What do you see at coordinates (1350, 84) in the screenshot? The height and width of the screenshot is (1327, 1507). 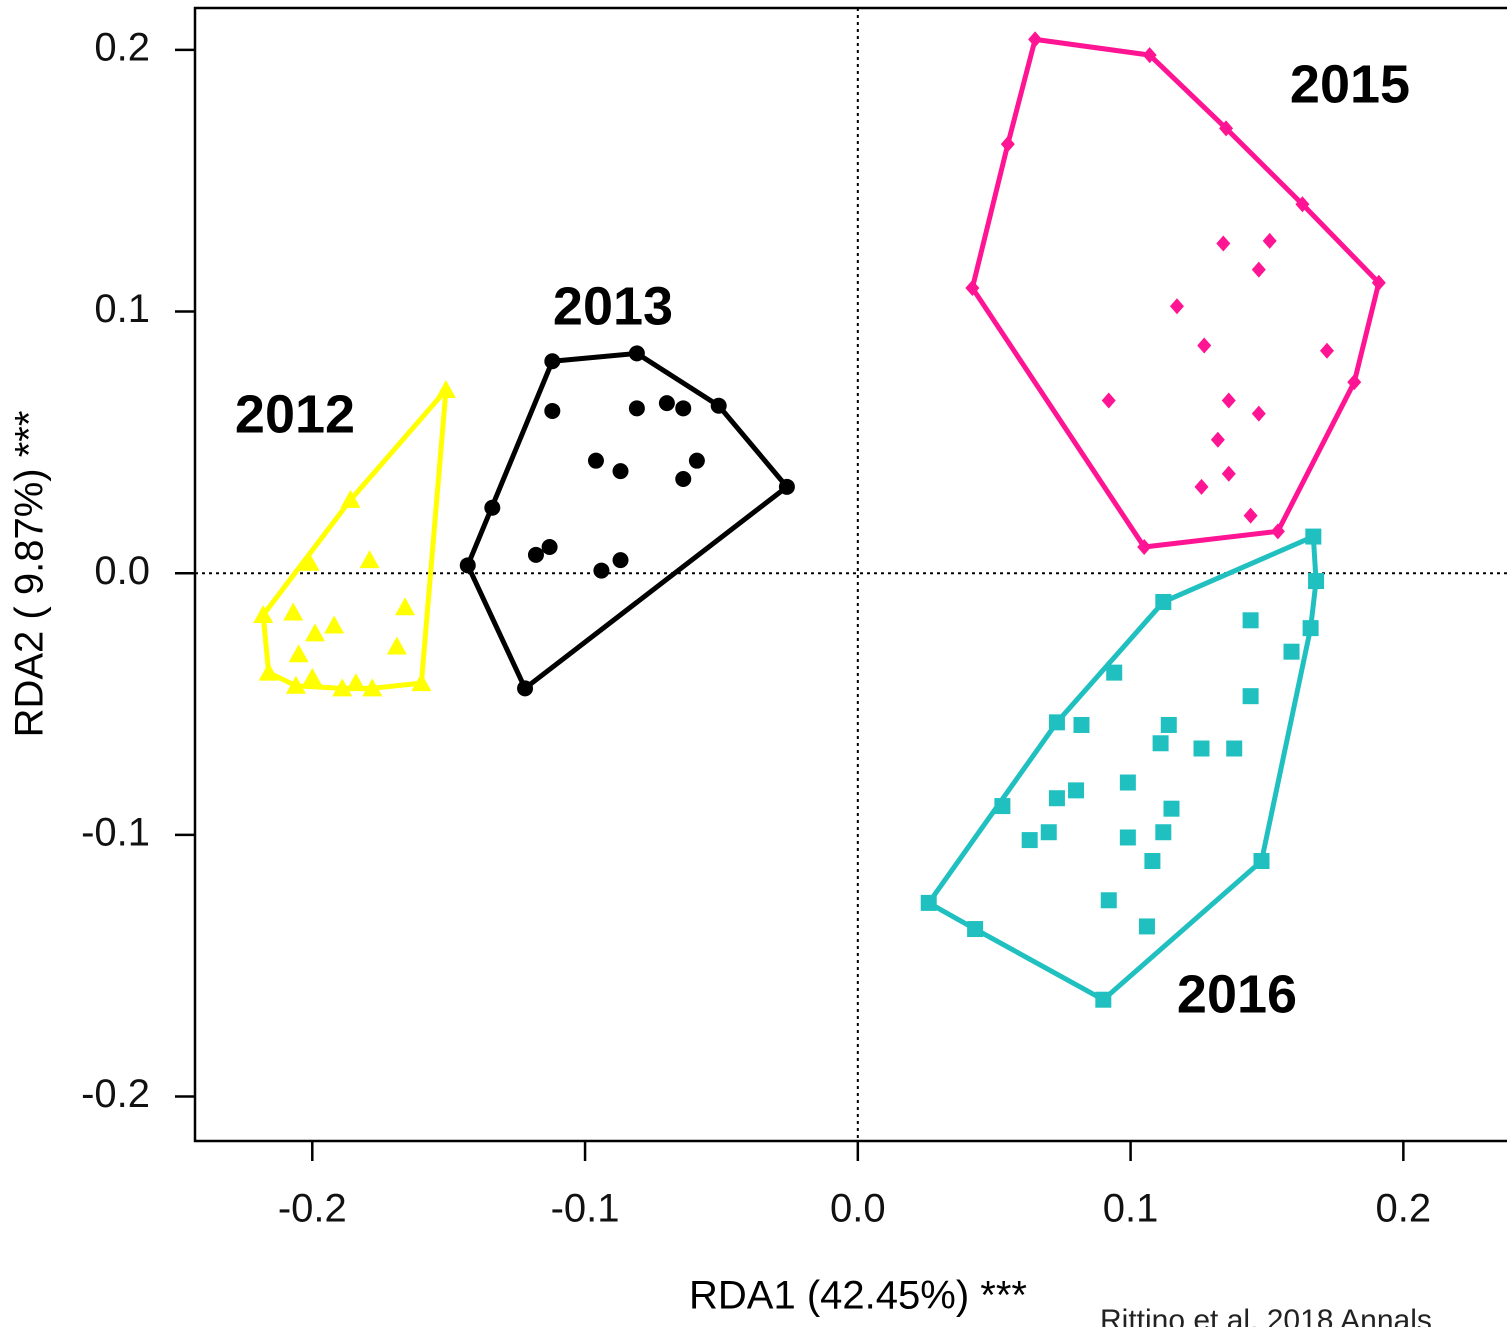 I see `group-label: 2015` at bounding box center [1350, 84].